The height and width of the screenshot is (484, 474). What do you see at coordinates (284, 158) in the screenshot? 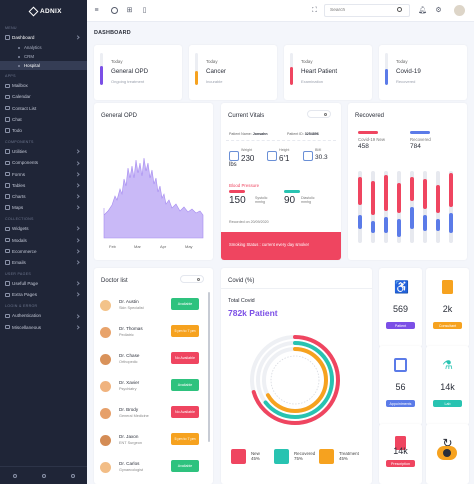
I see `height-value: 6'1` at bounding box center [284, 158].